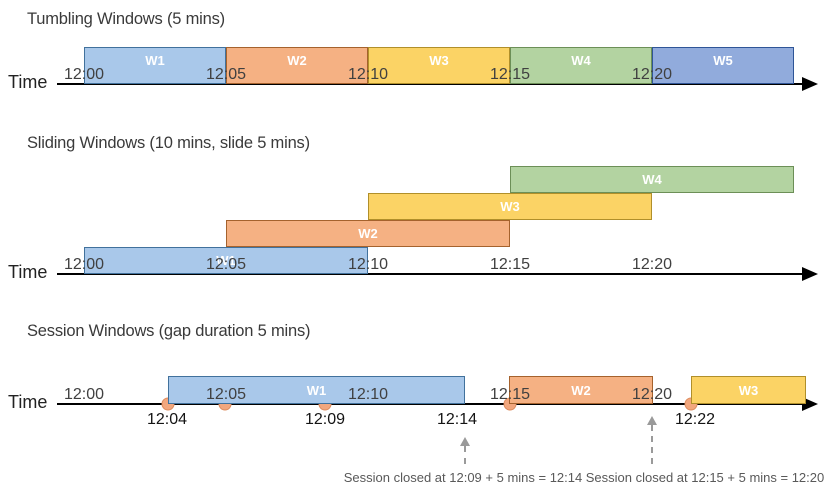 The width and height of the screenshot is (829, 498). Describe the element at coordinates (723, 60) in the screenshot. I see `window-label: W5` at that location.